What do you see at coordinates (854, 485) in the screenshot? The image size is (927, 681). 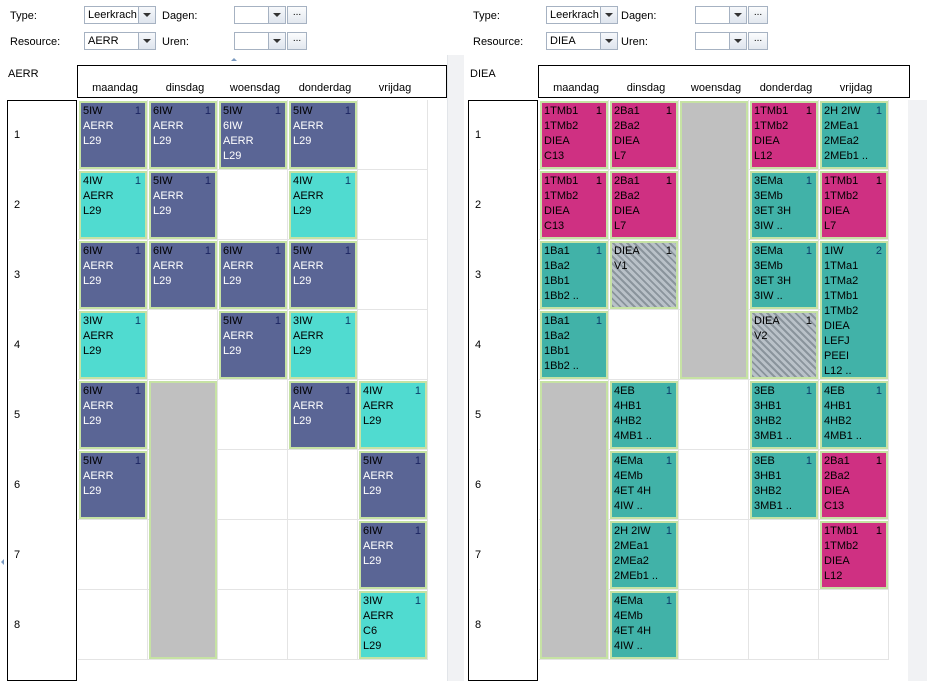 I see `lesson-block: 2Ba1 2Ba2 DIEA C13 1` at bounding box center [854, 485].